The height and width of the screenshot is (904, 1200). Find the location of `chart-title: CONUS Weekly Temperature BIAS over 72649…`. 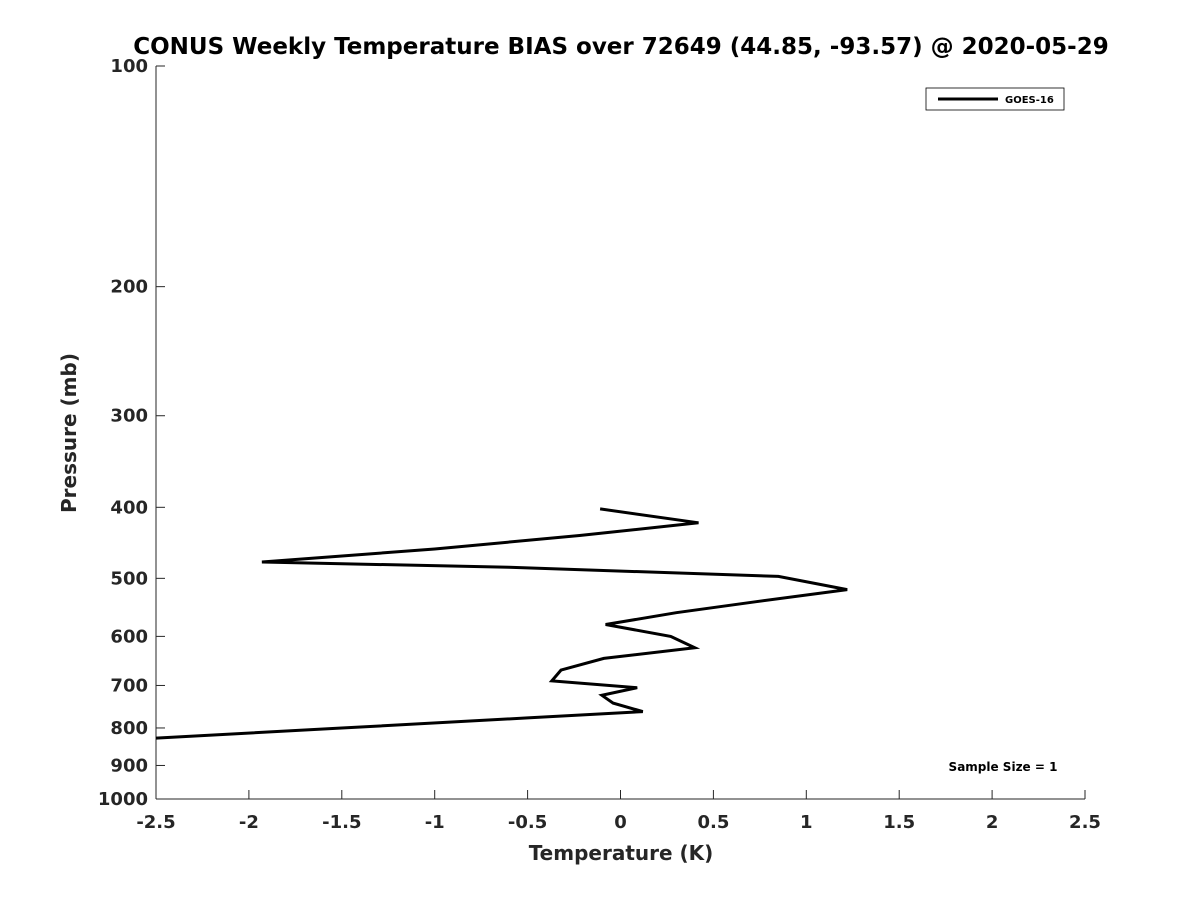

chart-title: CONUS Weekly Temperature BIAS over 72649… is located at coordinates (620, 47).